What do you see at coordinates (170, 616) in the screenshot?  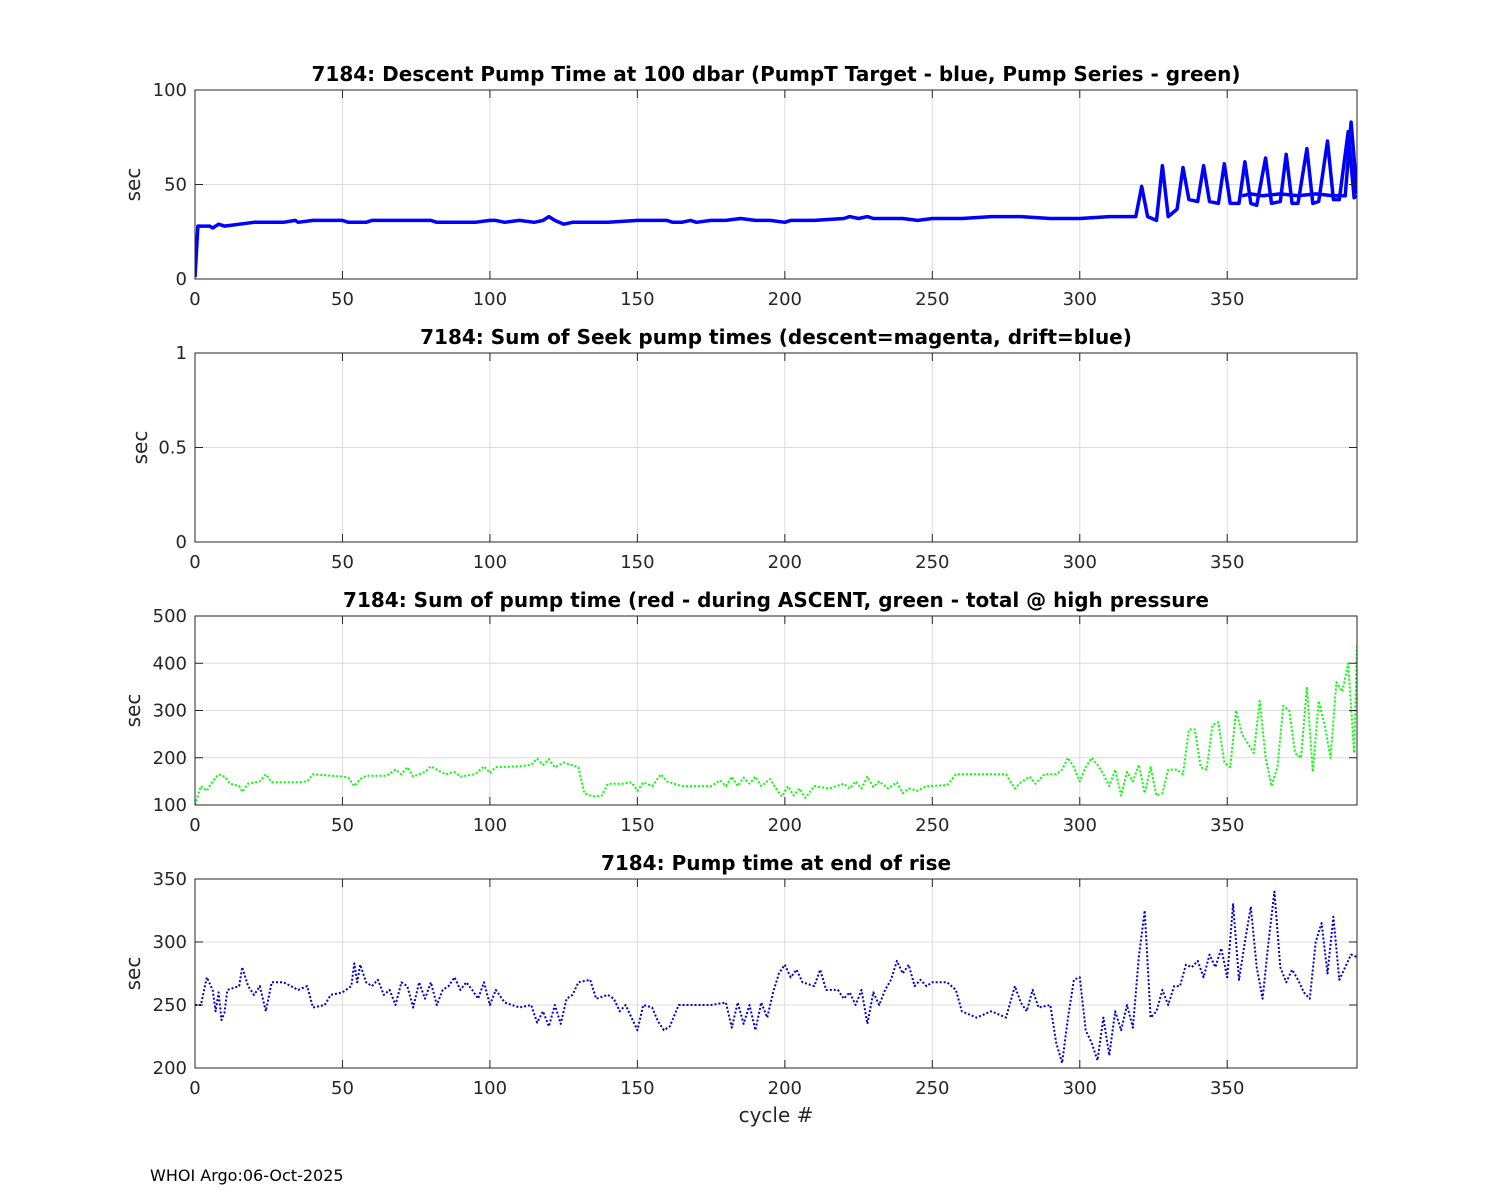 I see `y-tick-label: 500` at bounding box center [170, 616].